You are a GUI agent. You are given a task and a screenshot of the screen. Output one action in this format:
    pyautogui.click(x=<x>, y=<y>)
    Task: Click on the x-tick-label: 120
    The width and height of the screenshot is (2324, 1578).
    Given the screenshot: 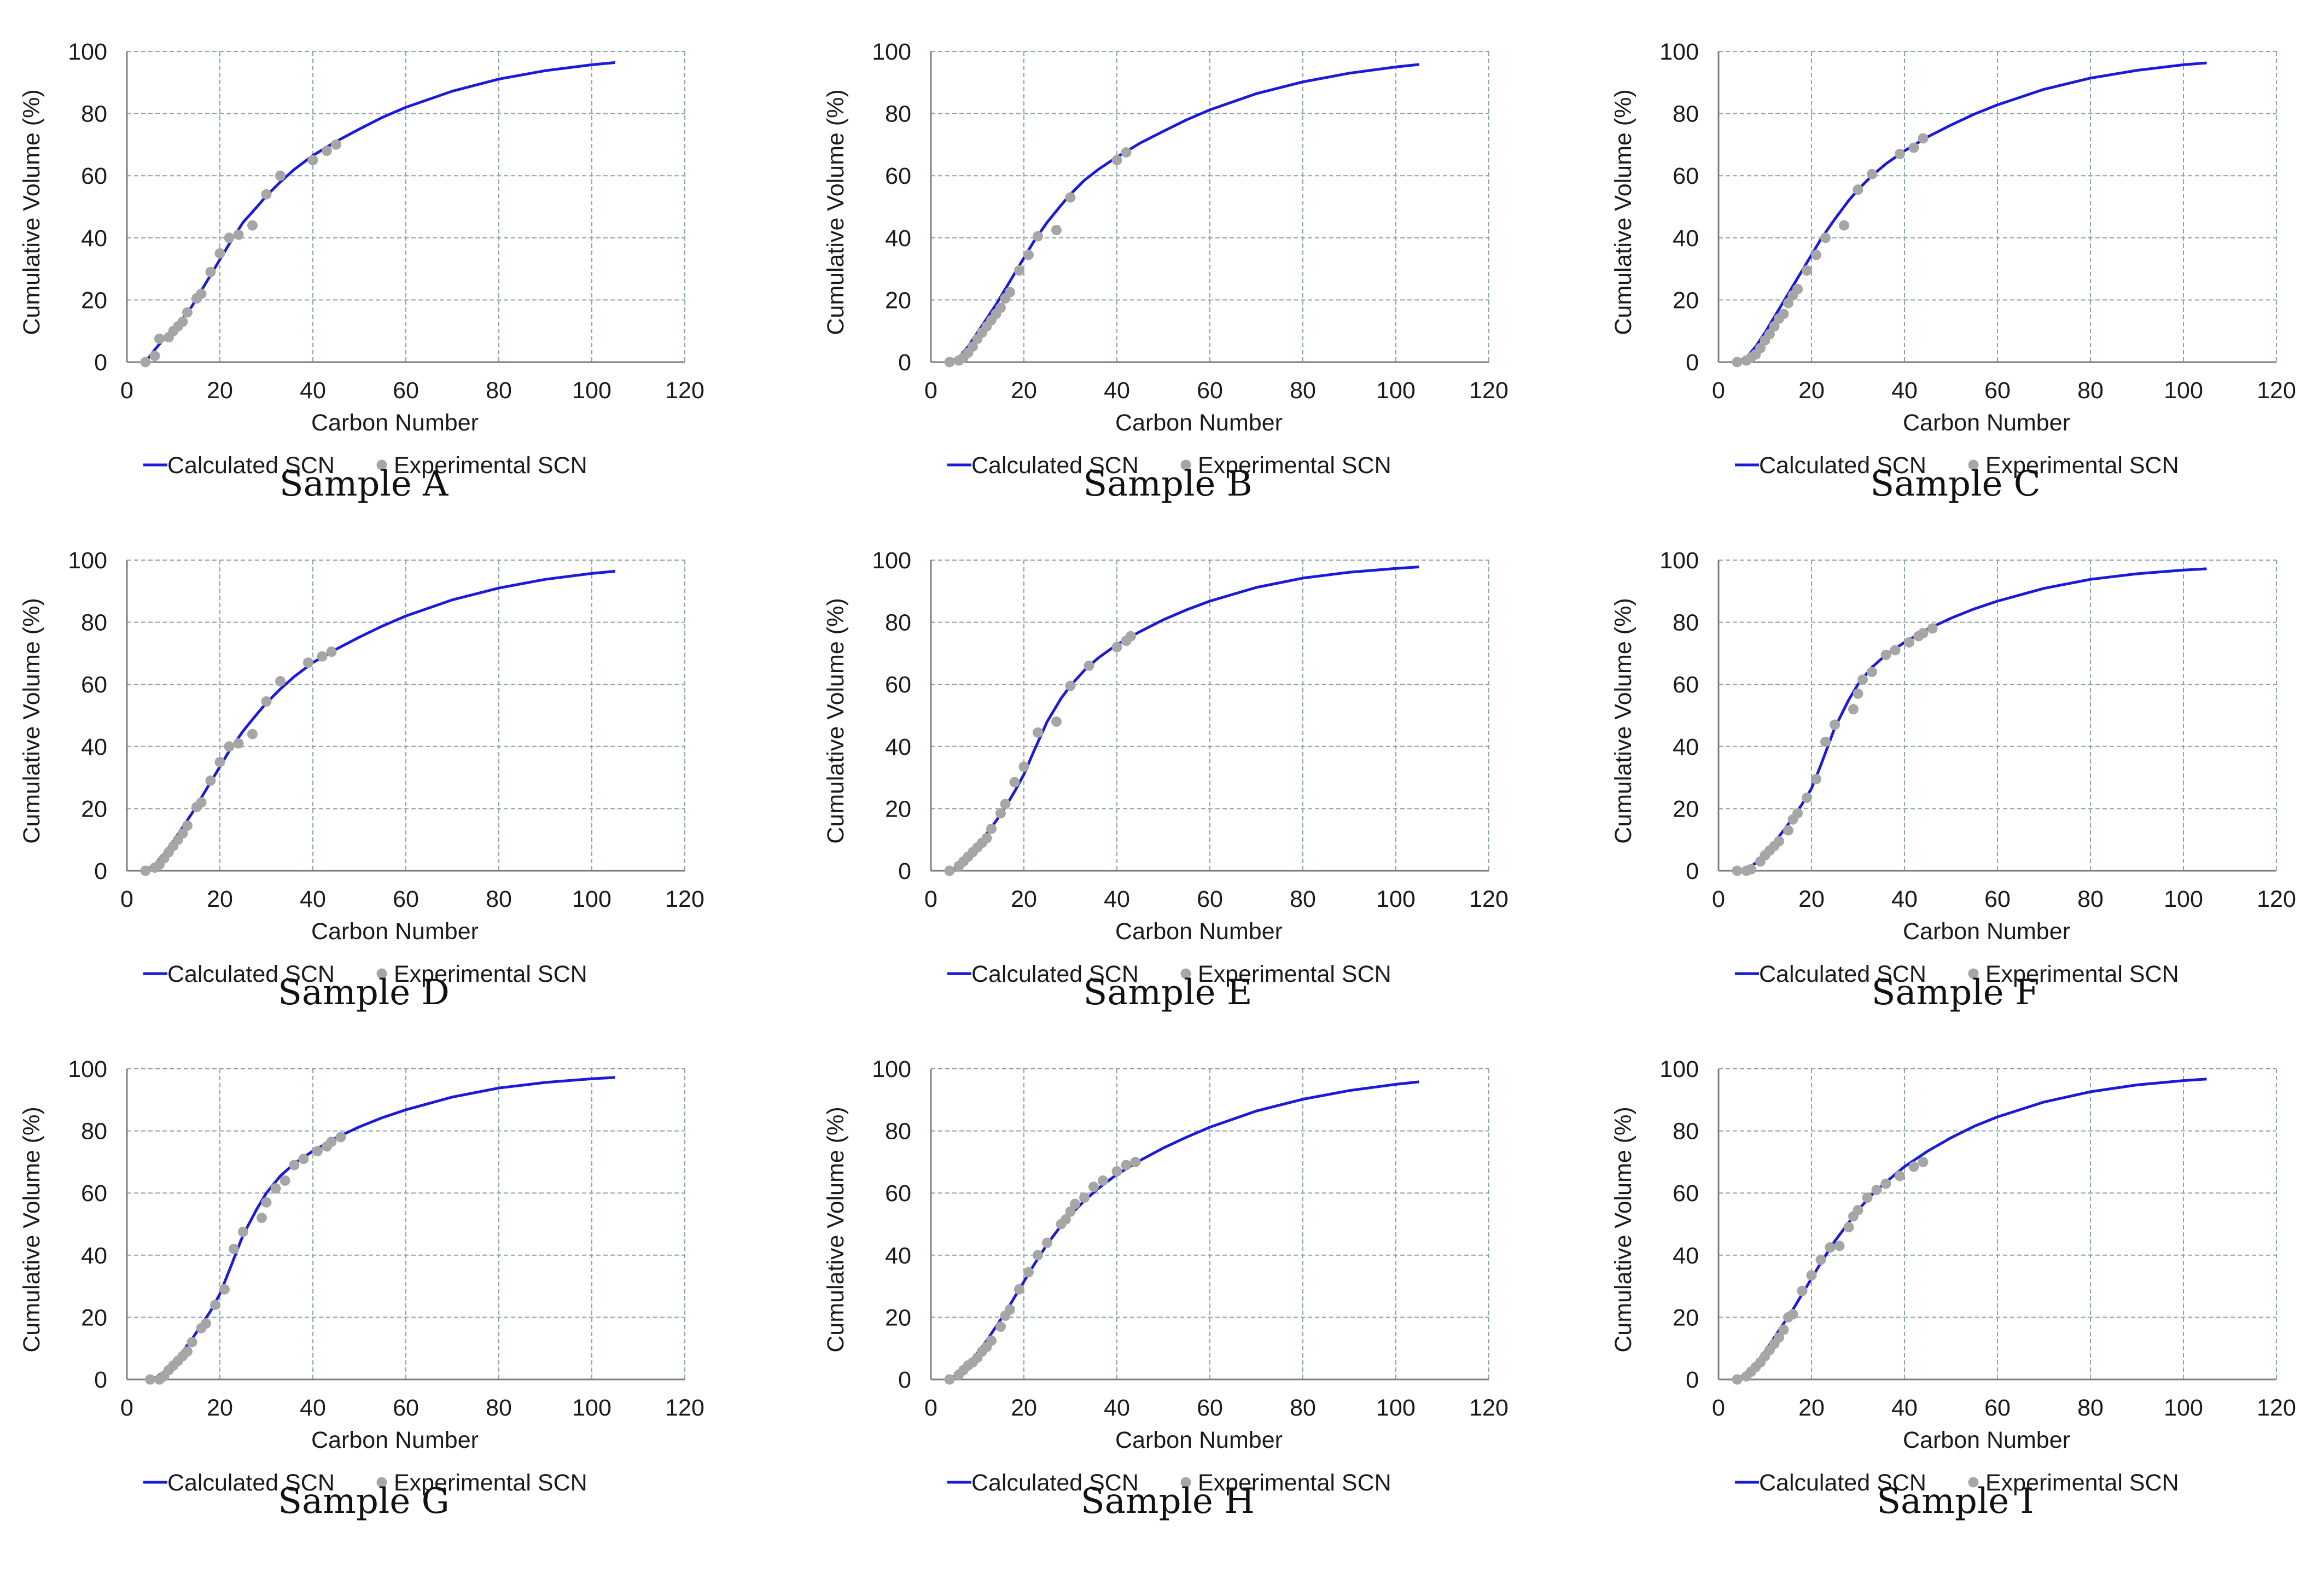 What is the action you would take?
    pyautogui.click(x=1488, y=390)
    